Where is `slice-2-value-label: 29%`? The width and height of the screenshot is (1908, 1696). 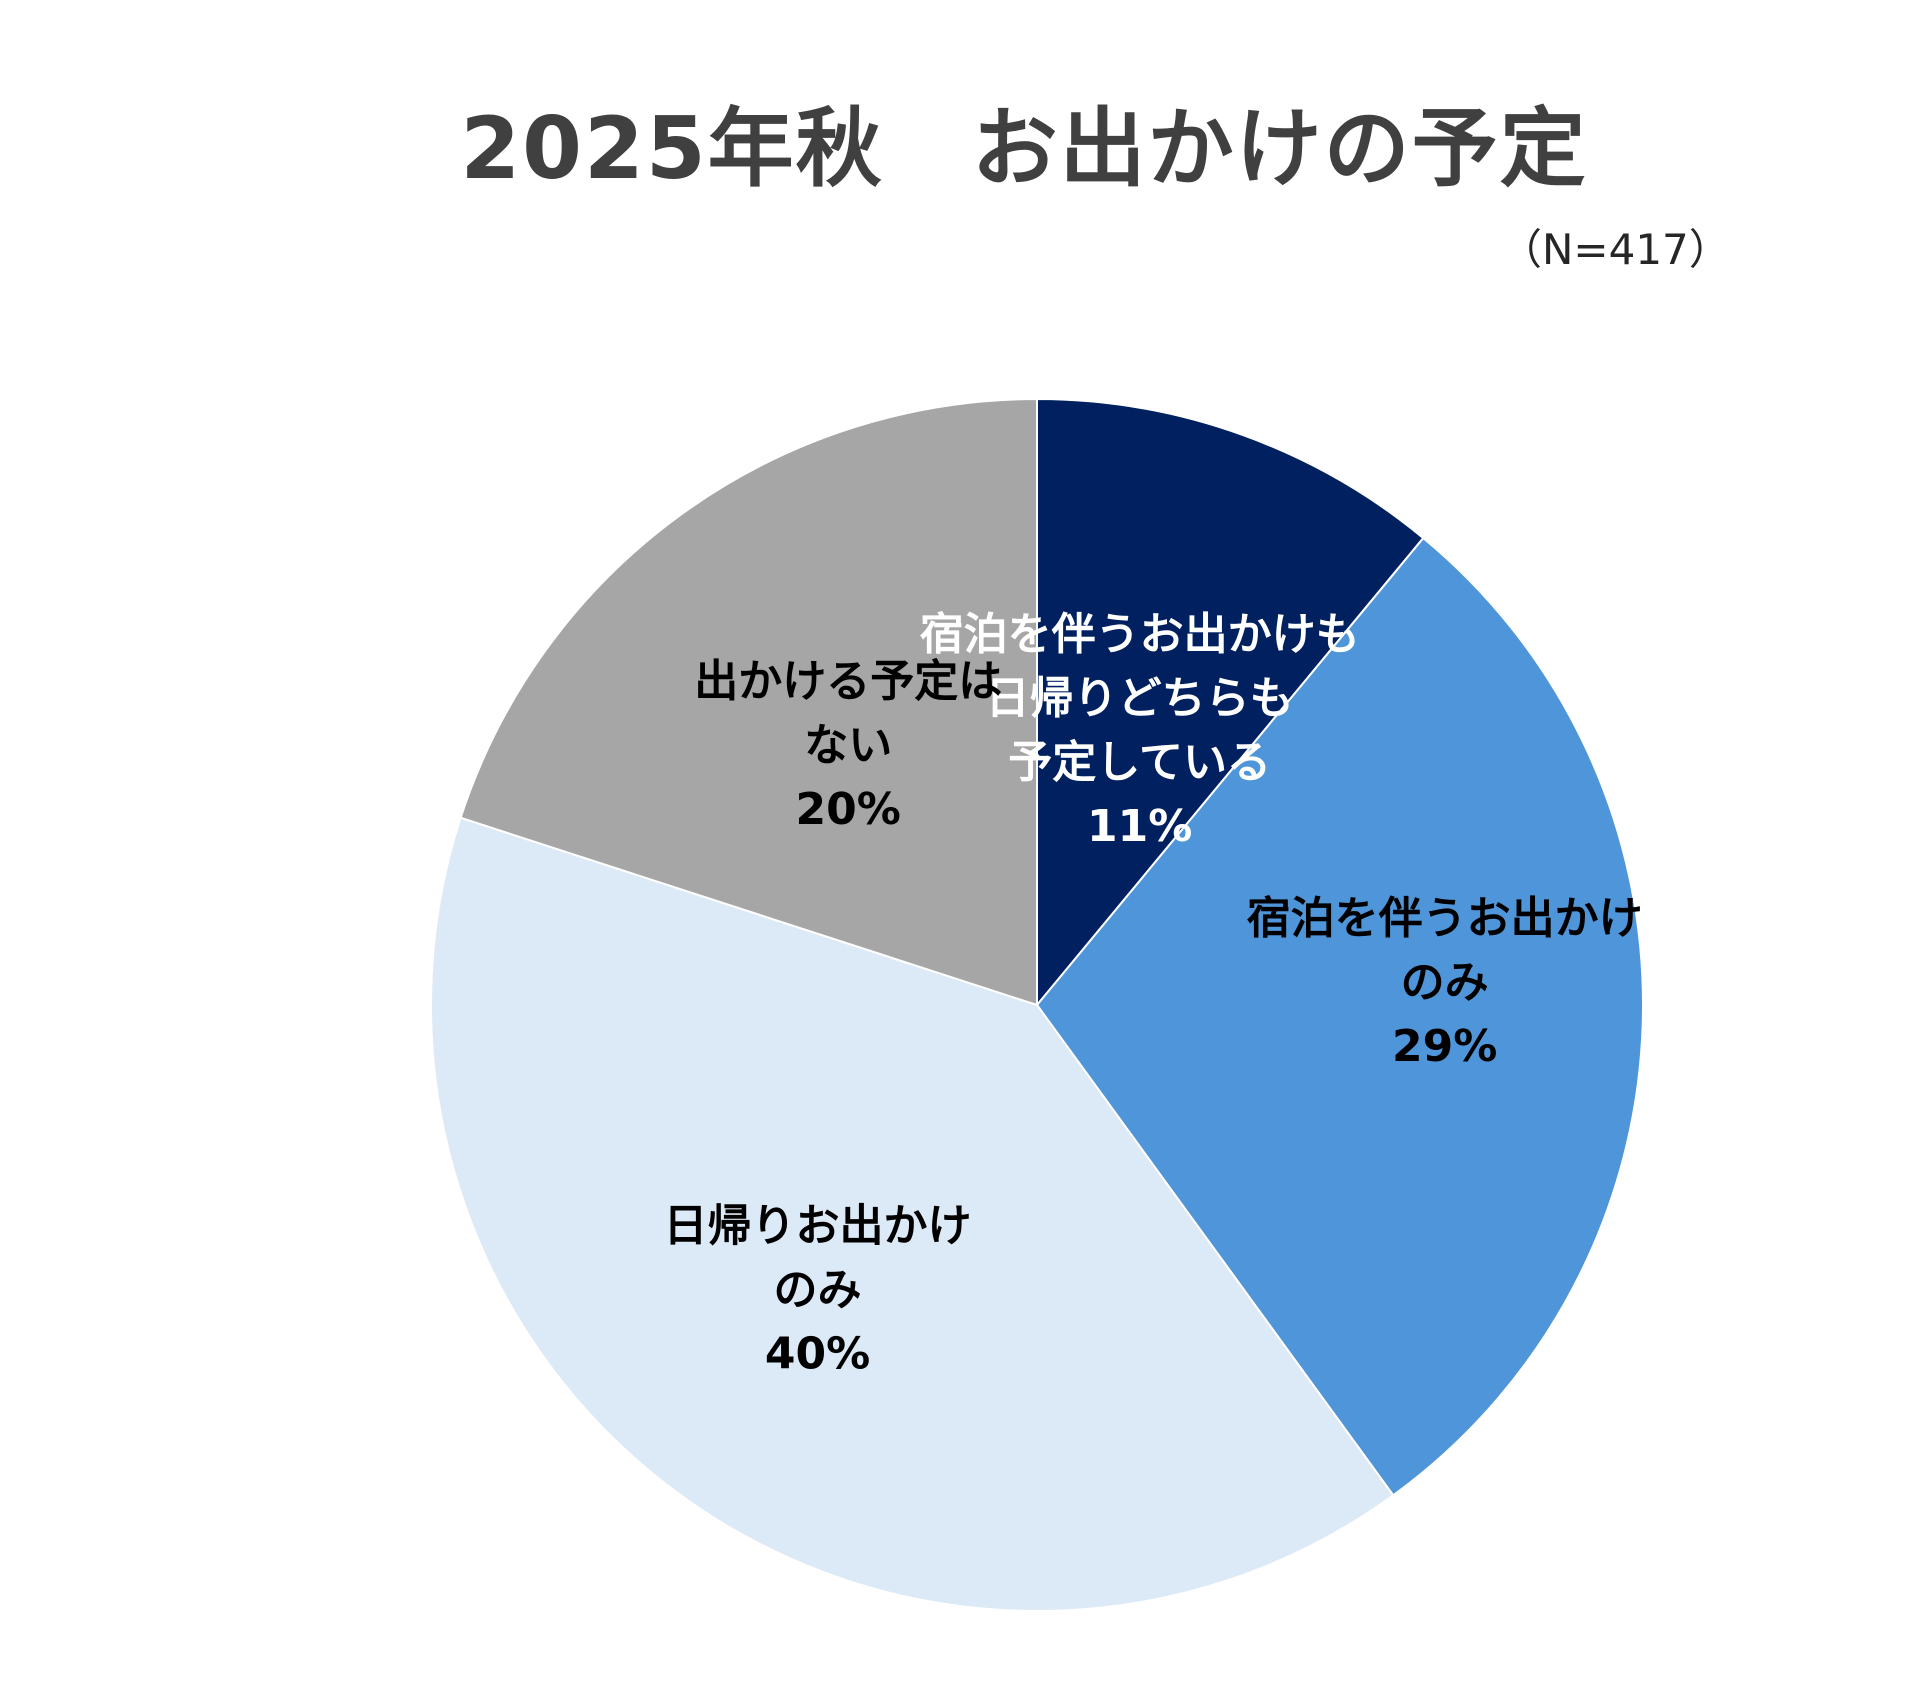
slice-2-value-label: 29% is located at coordinates (1444, 1046).